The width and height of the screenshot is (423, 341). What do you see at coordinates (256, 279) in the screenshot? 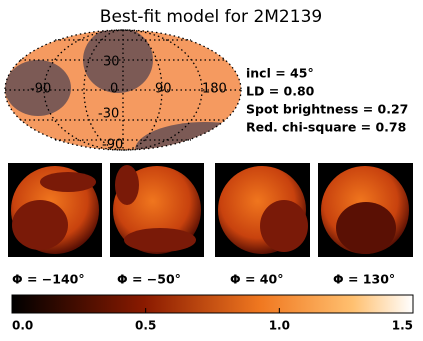
I see `phase-label: Φ = 40°` at bounding box center [256, 279].